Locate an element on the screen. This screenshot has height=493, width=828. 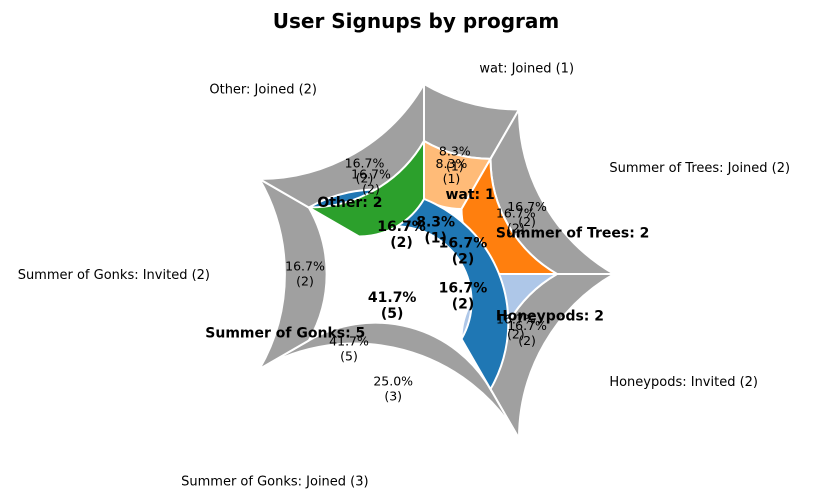
outer-pct-summer-of-trees-joined-2: 16.7% (2) is located at coordinates (527, 214).